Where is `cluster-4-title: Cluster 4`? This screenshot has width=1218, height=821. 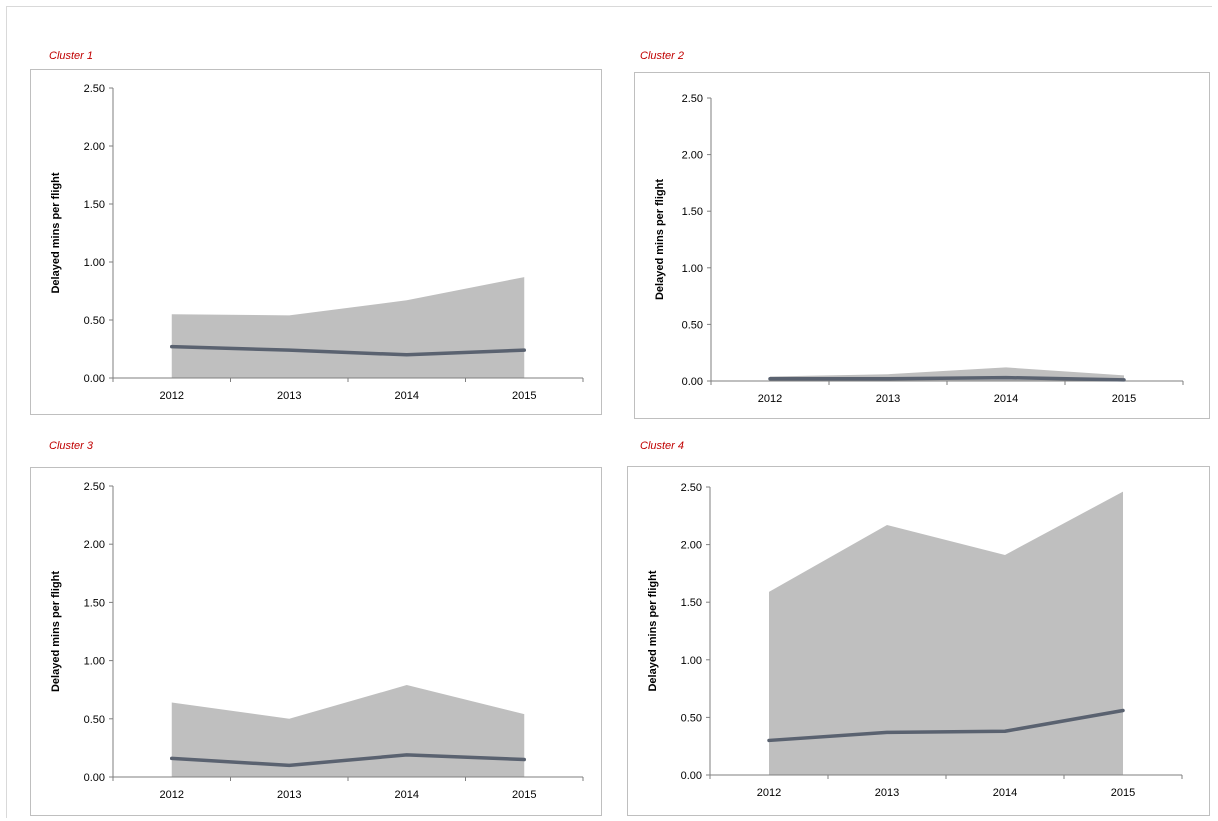
cluster-4-title: Cluster 4 is located at coordinates (662, 446).